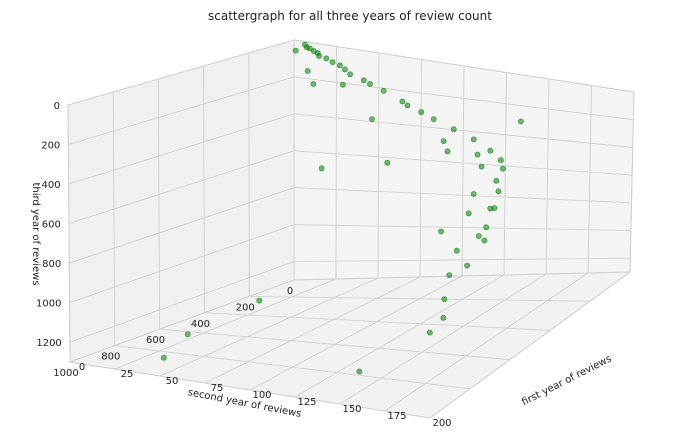 Image resolution: width=700 pixels, height=448 pixels. What do you see at coordinates (306, 402) in the screenshot?
I see `x-tick-label: 125` at bounding box center [306, 402].